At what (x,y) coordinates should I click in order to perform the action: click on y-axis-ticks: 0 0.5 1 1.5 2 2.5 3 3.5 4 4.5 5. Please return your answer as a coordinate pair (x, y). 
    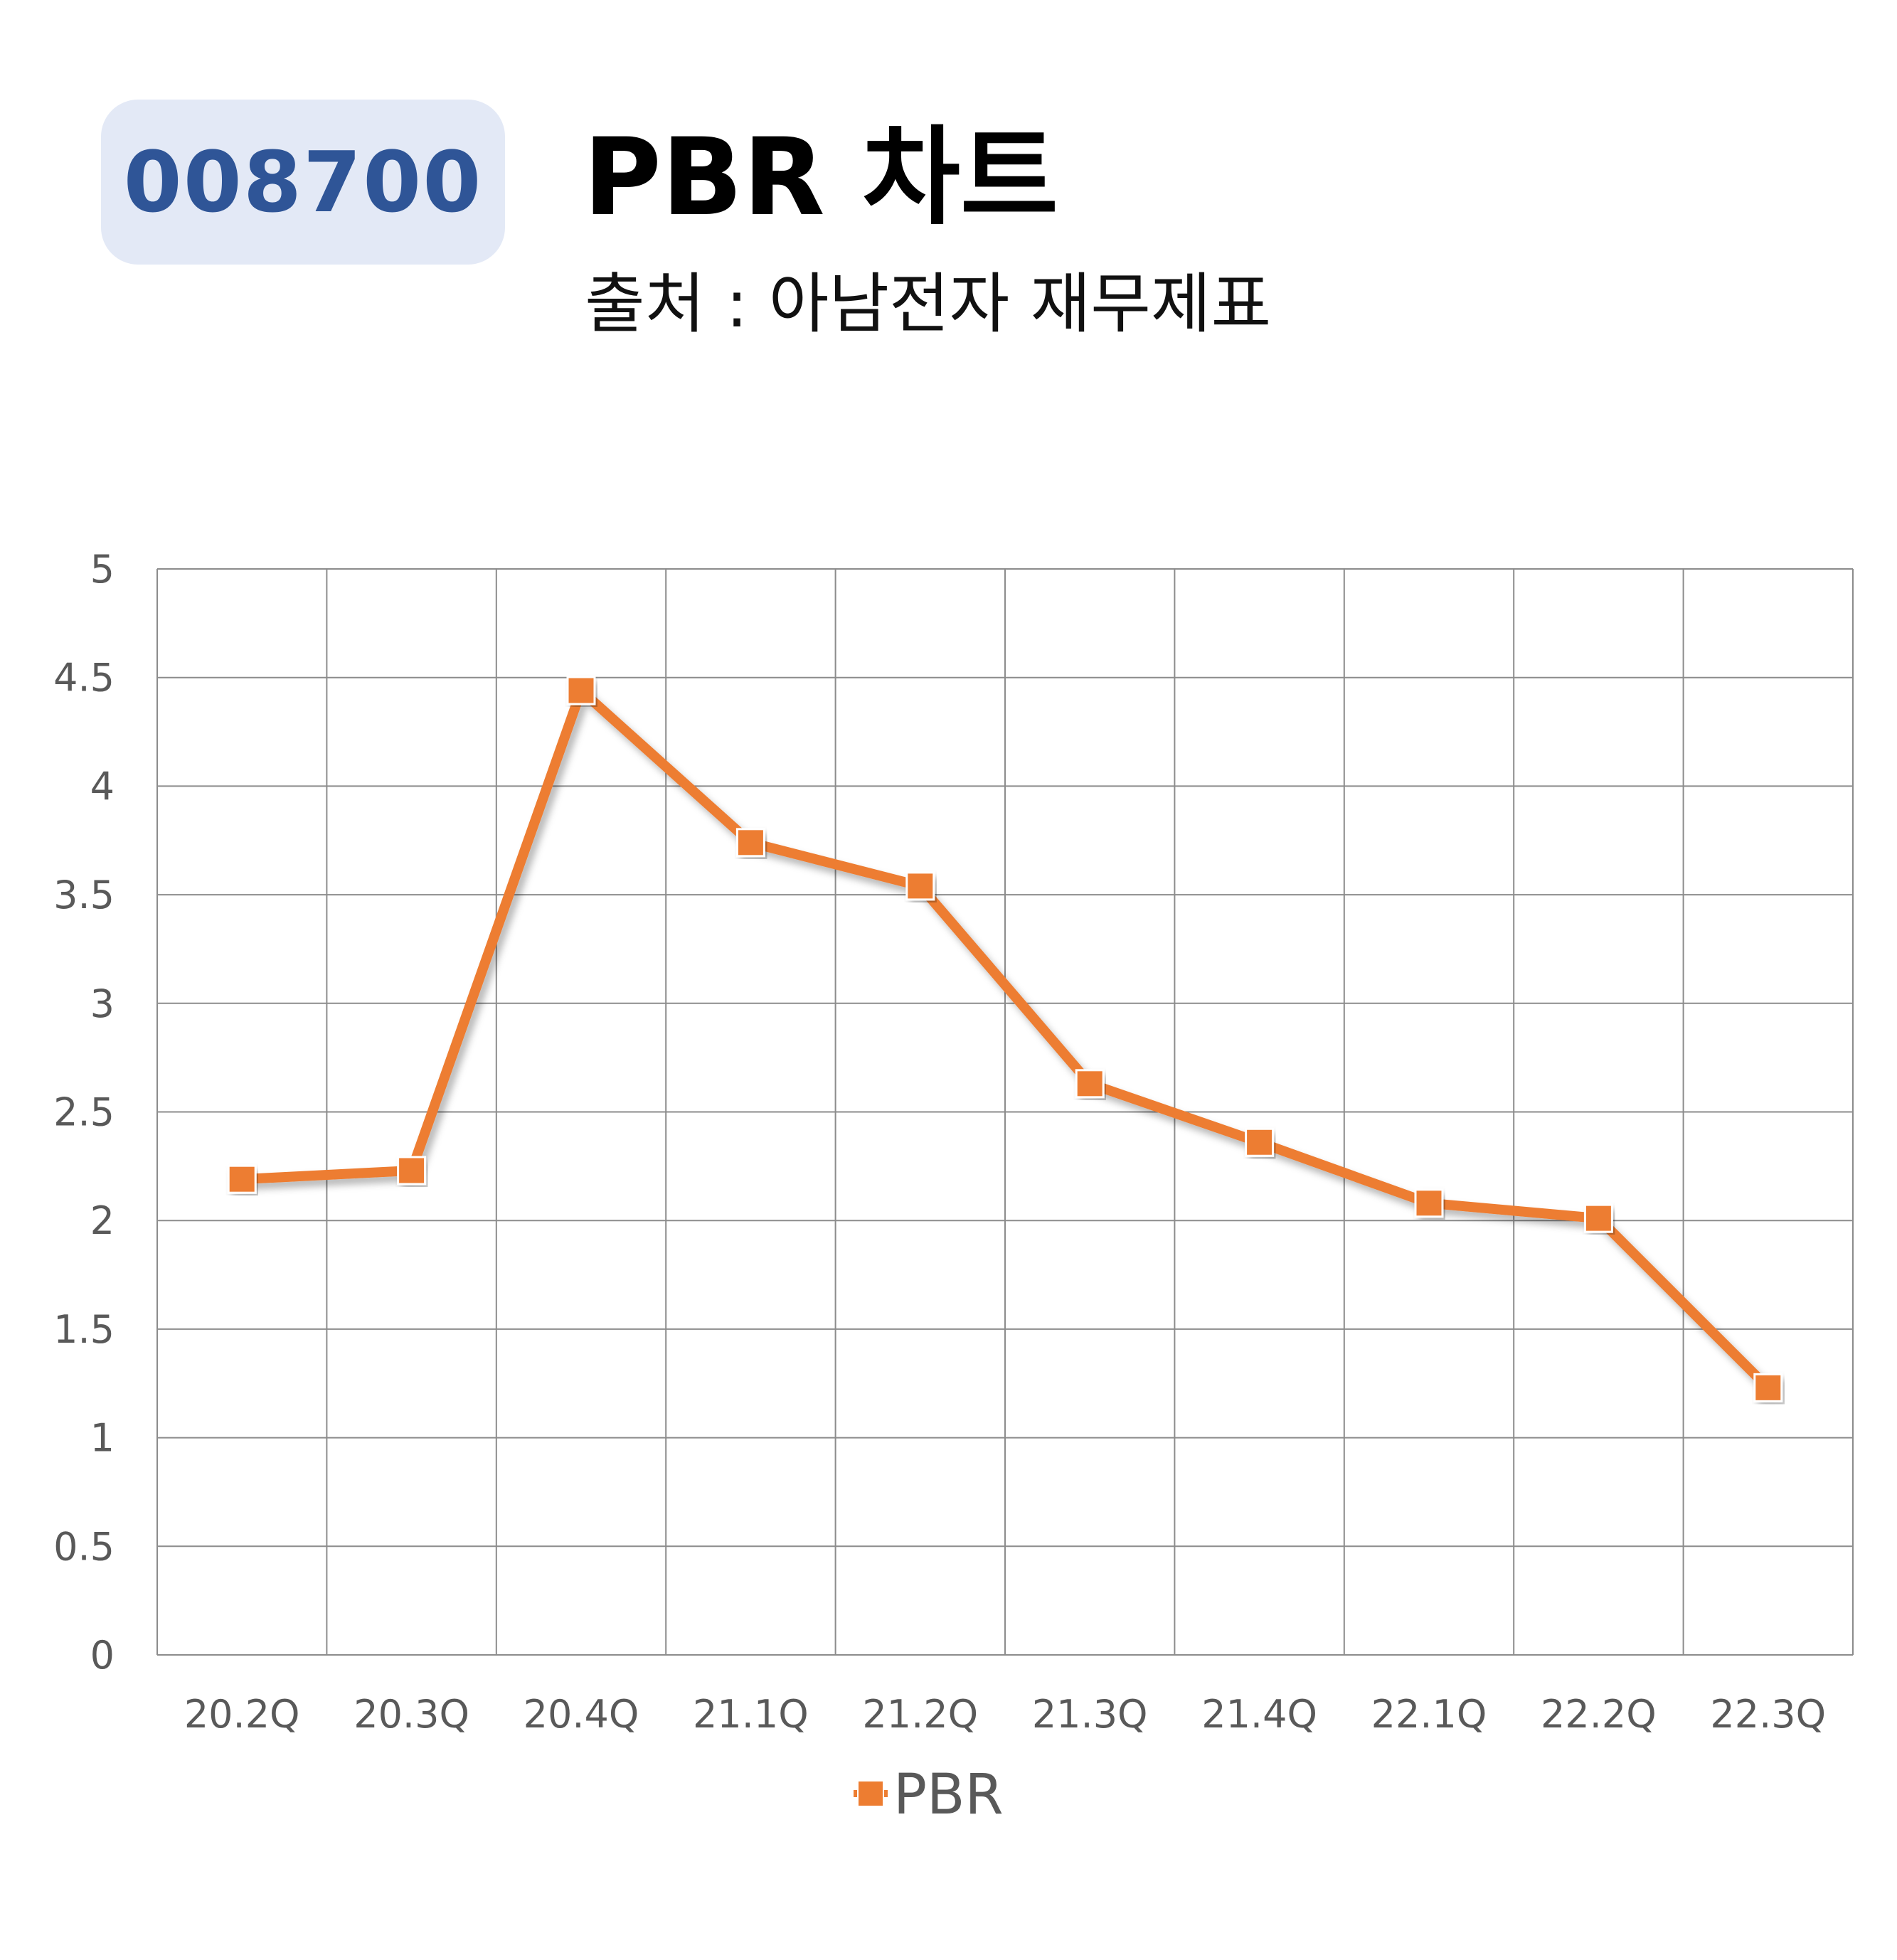
    Looking at the image, I should click on (84, 1112).